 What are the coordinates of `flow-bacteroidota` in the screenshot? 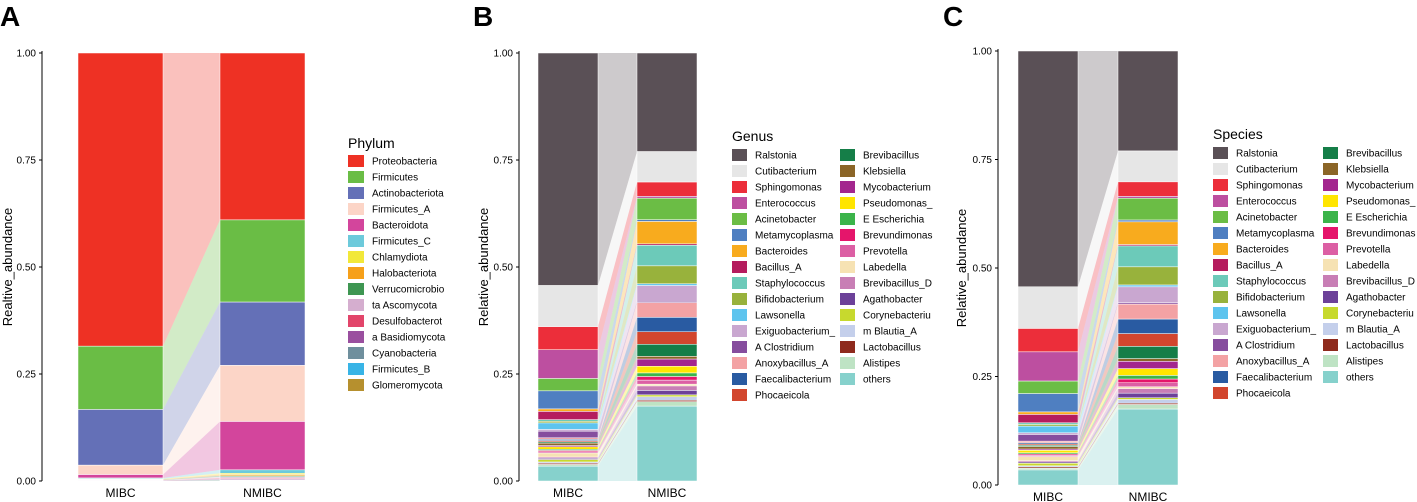 It's located at (191, 450).